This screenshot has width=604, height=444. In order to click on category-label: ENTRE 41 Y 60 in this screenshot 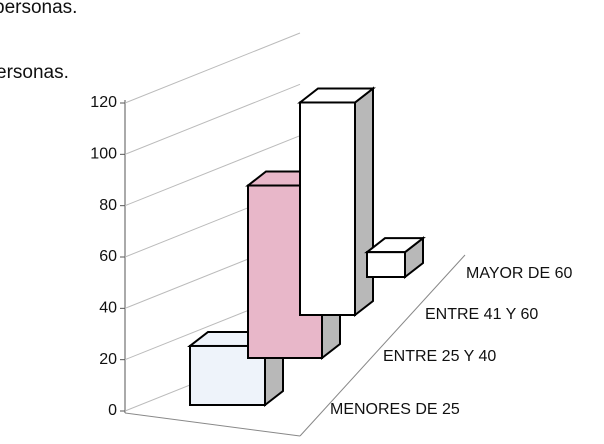, I will do `click(481, 314)`.